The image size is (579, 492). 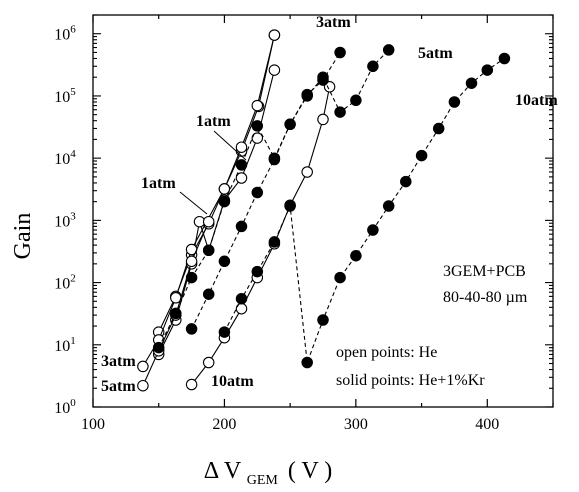 I want to click on x-axis-title-main: Δ V, so click(x=223, y=471).